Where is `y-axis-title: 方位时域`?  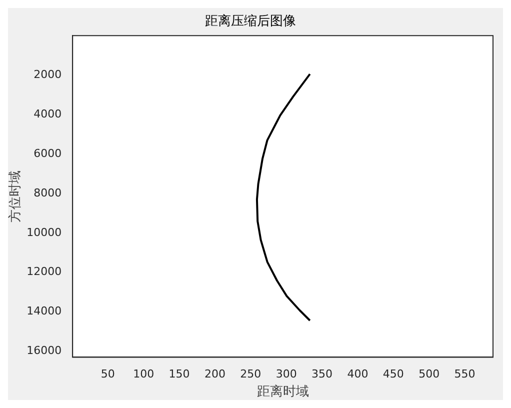
y-axis-title: 方位时域 is located at coordinates (15, 196).